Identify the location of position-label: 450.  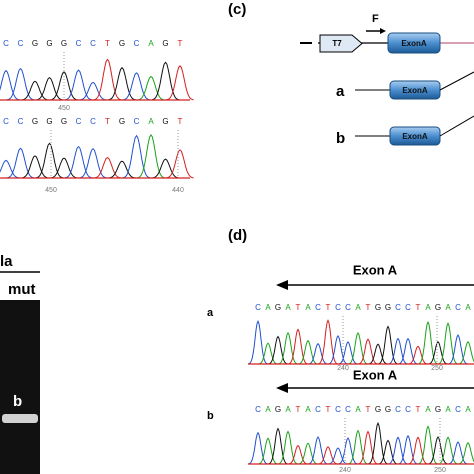
(51, 190).